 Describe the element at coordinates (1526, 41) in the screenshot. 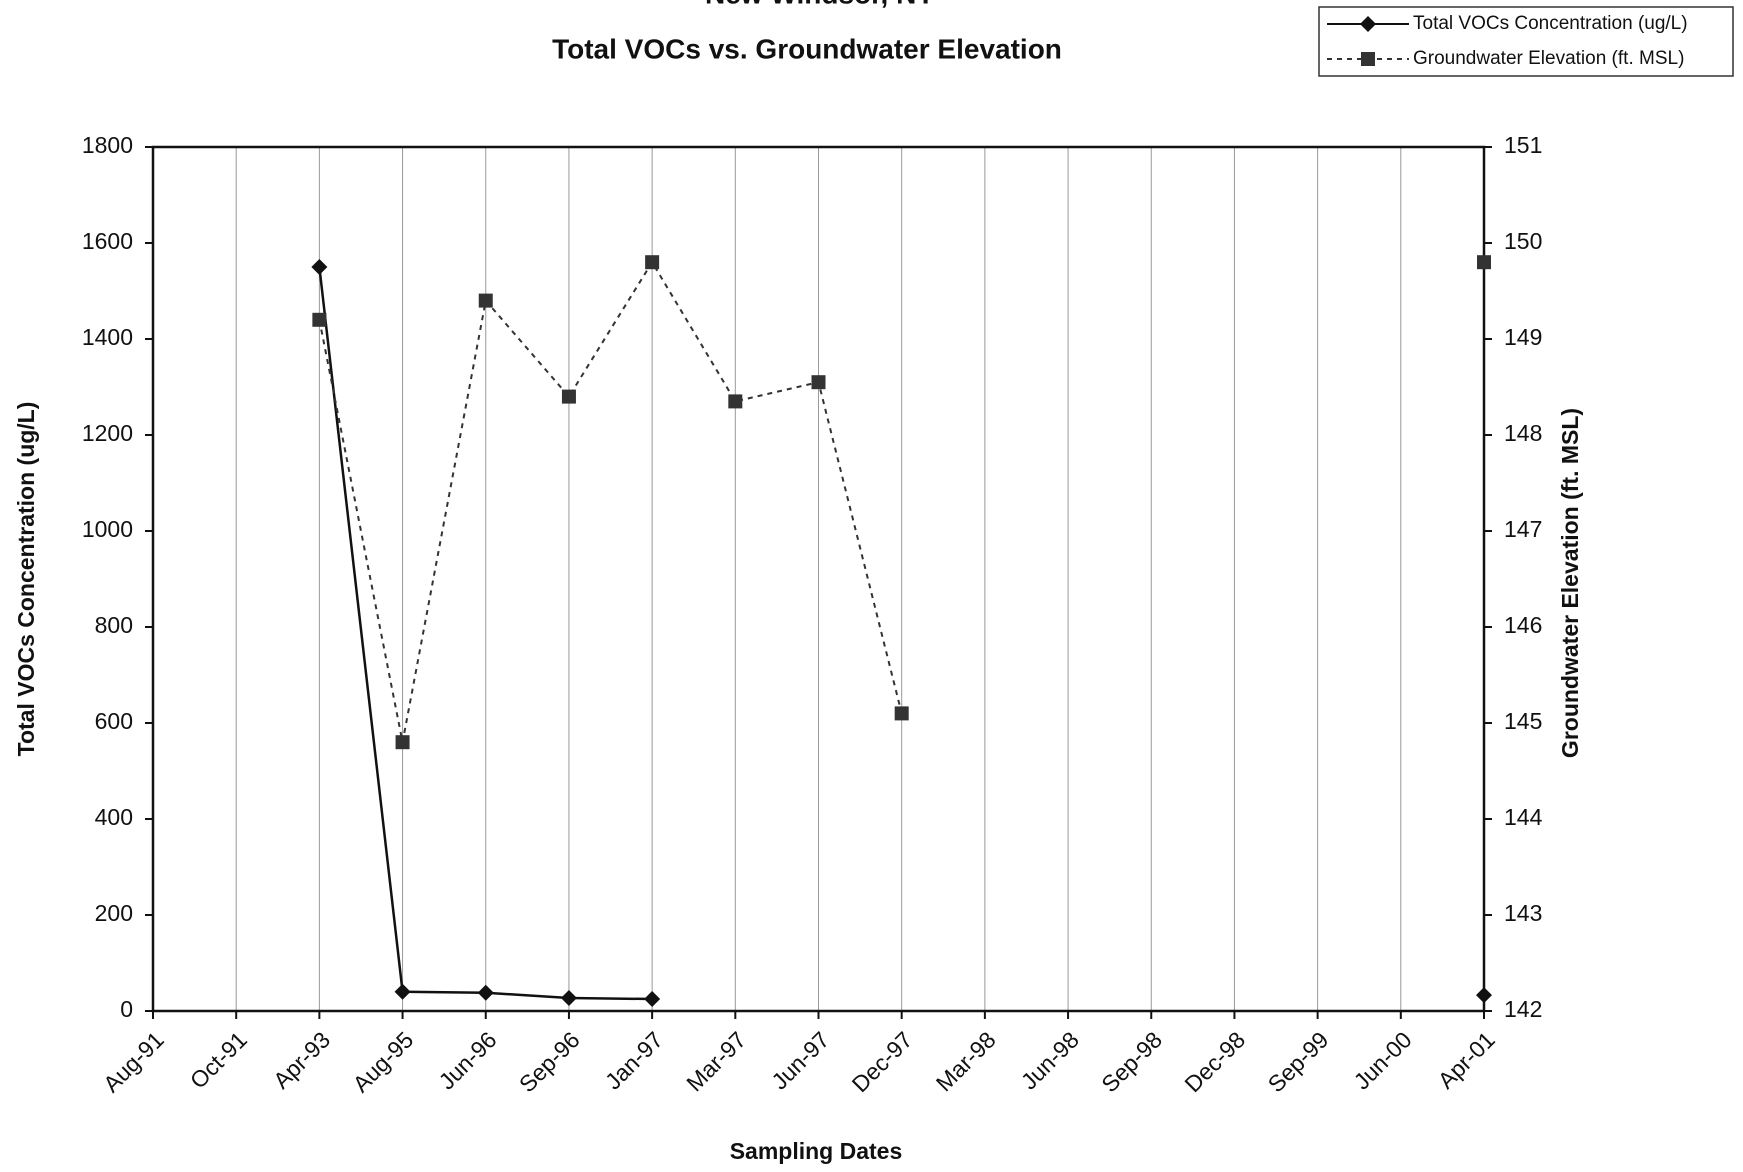

I see `legend-box` at that location.